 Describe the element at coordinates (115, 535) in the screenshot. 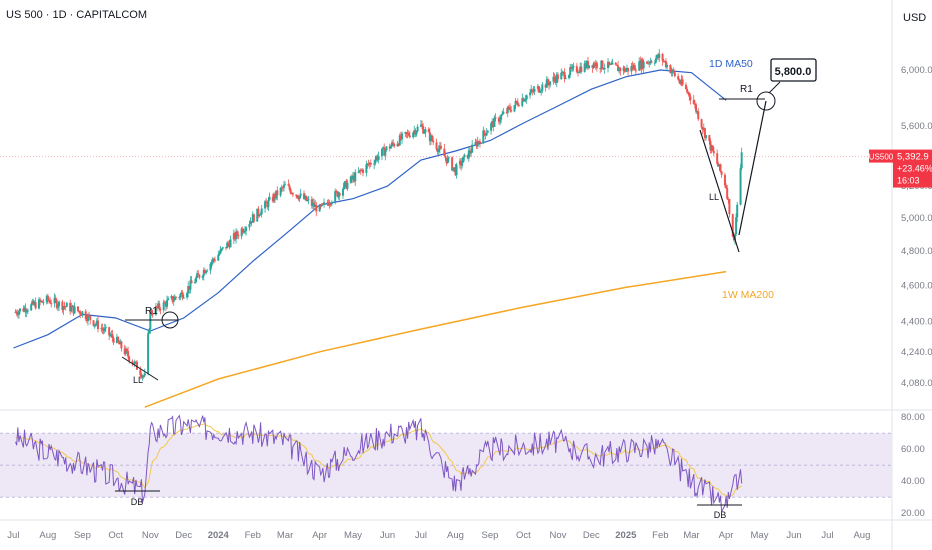

I see `time-axis-label: Oct` at that location.